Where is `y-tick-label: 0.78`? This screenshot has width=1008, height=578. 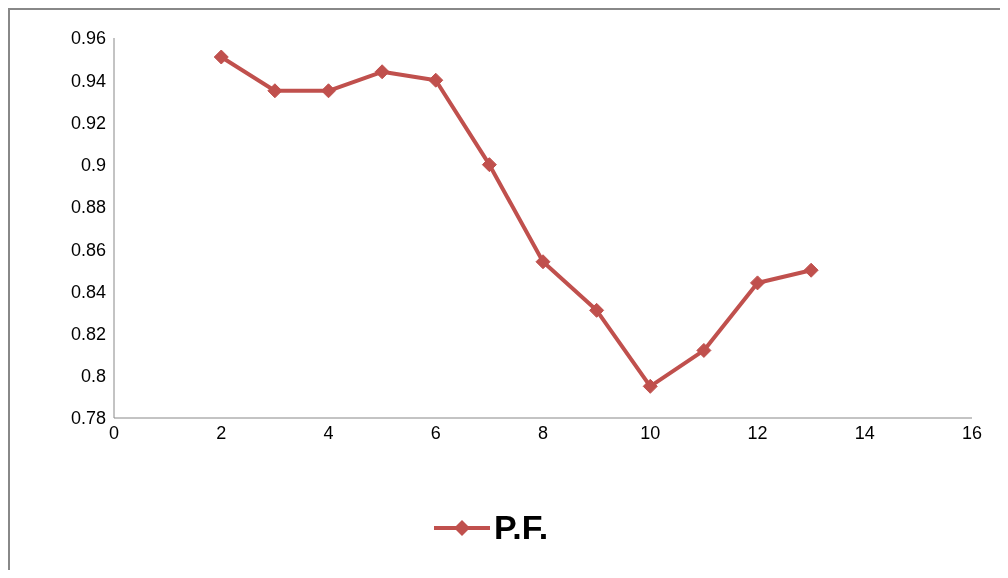 y-tick-label: 0.78 is located at coordinates (88, 418).